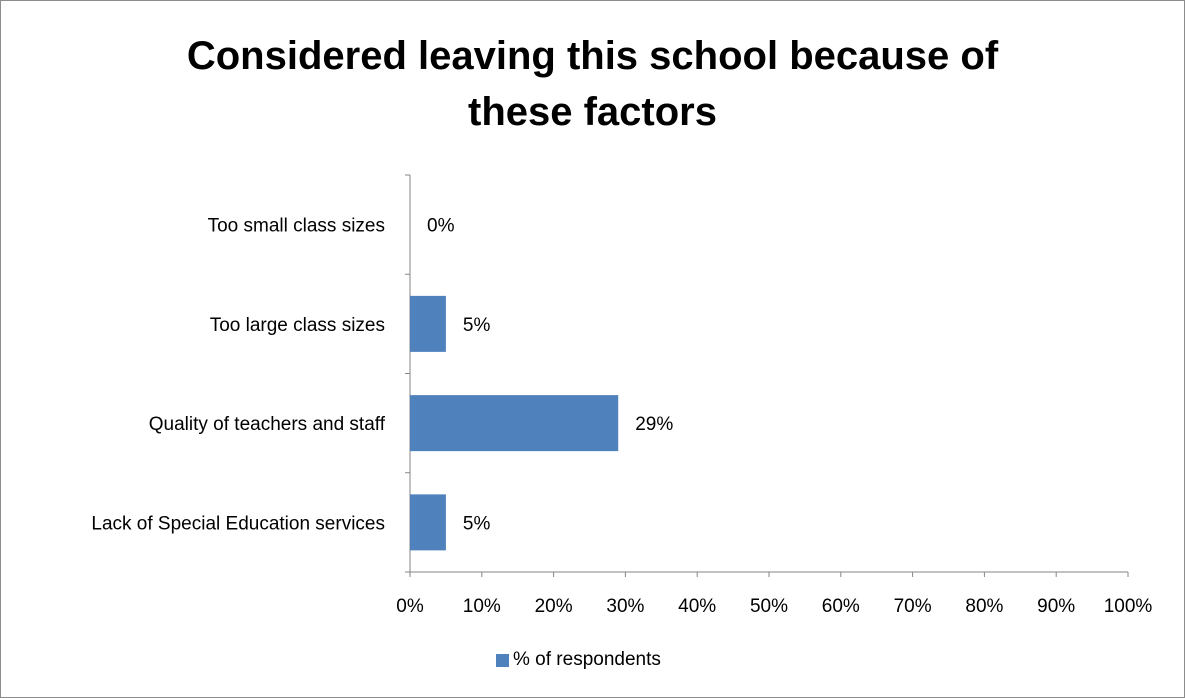 This screenshot has width=1185, height=698. I want to click on x-tick-label: 70%, so click(913, 606).